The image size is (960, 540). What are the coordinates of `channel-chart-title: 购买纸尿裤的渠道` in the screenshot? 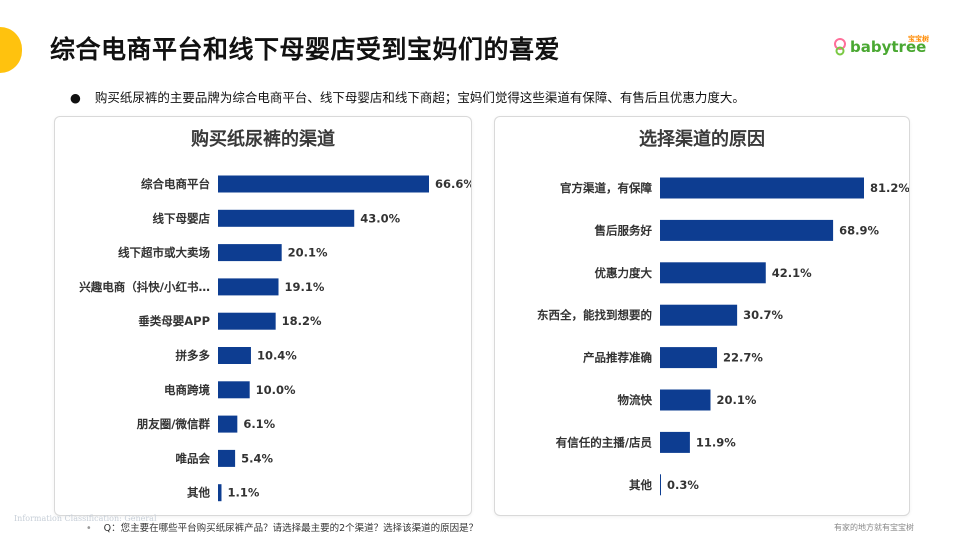 It's located at (263, 139).